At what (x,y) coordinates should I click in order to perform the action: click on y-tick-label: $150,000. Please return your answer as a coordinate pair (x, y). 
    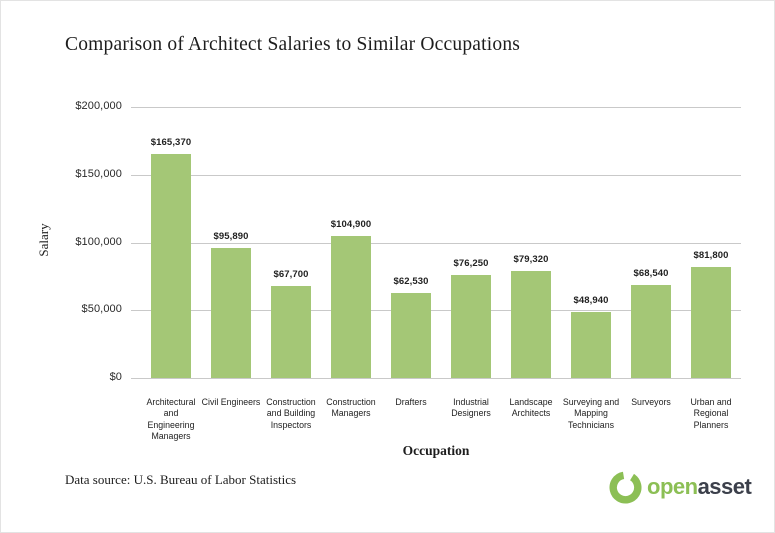
    Looking at the image, I should click on (98, 173).